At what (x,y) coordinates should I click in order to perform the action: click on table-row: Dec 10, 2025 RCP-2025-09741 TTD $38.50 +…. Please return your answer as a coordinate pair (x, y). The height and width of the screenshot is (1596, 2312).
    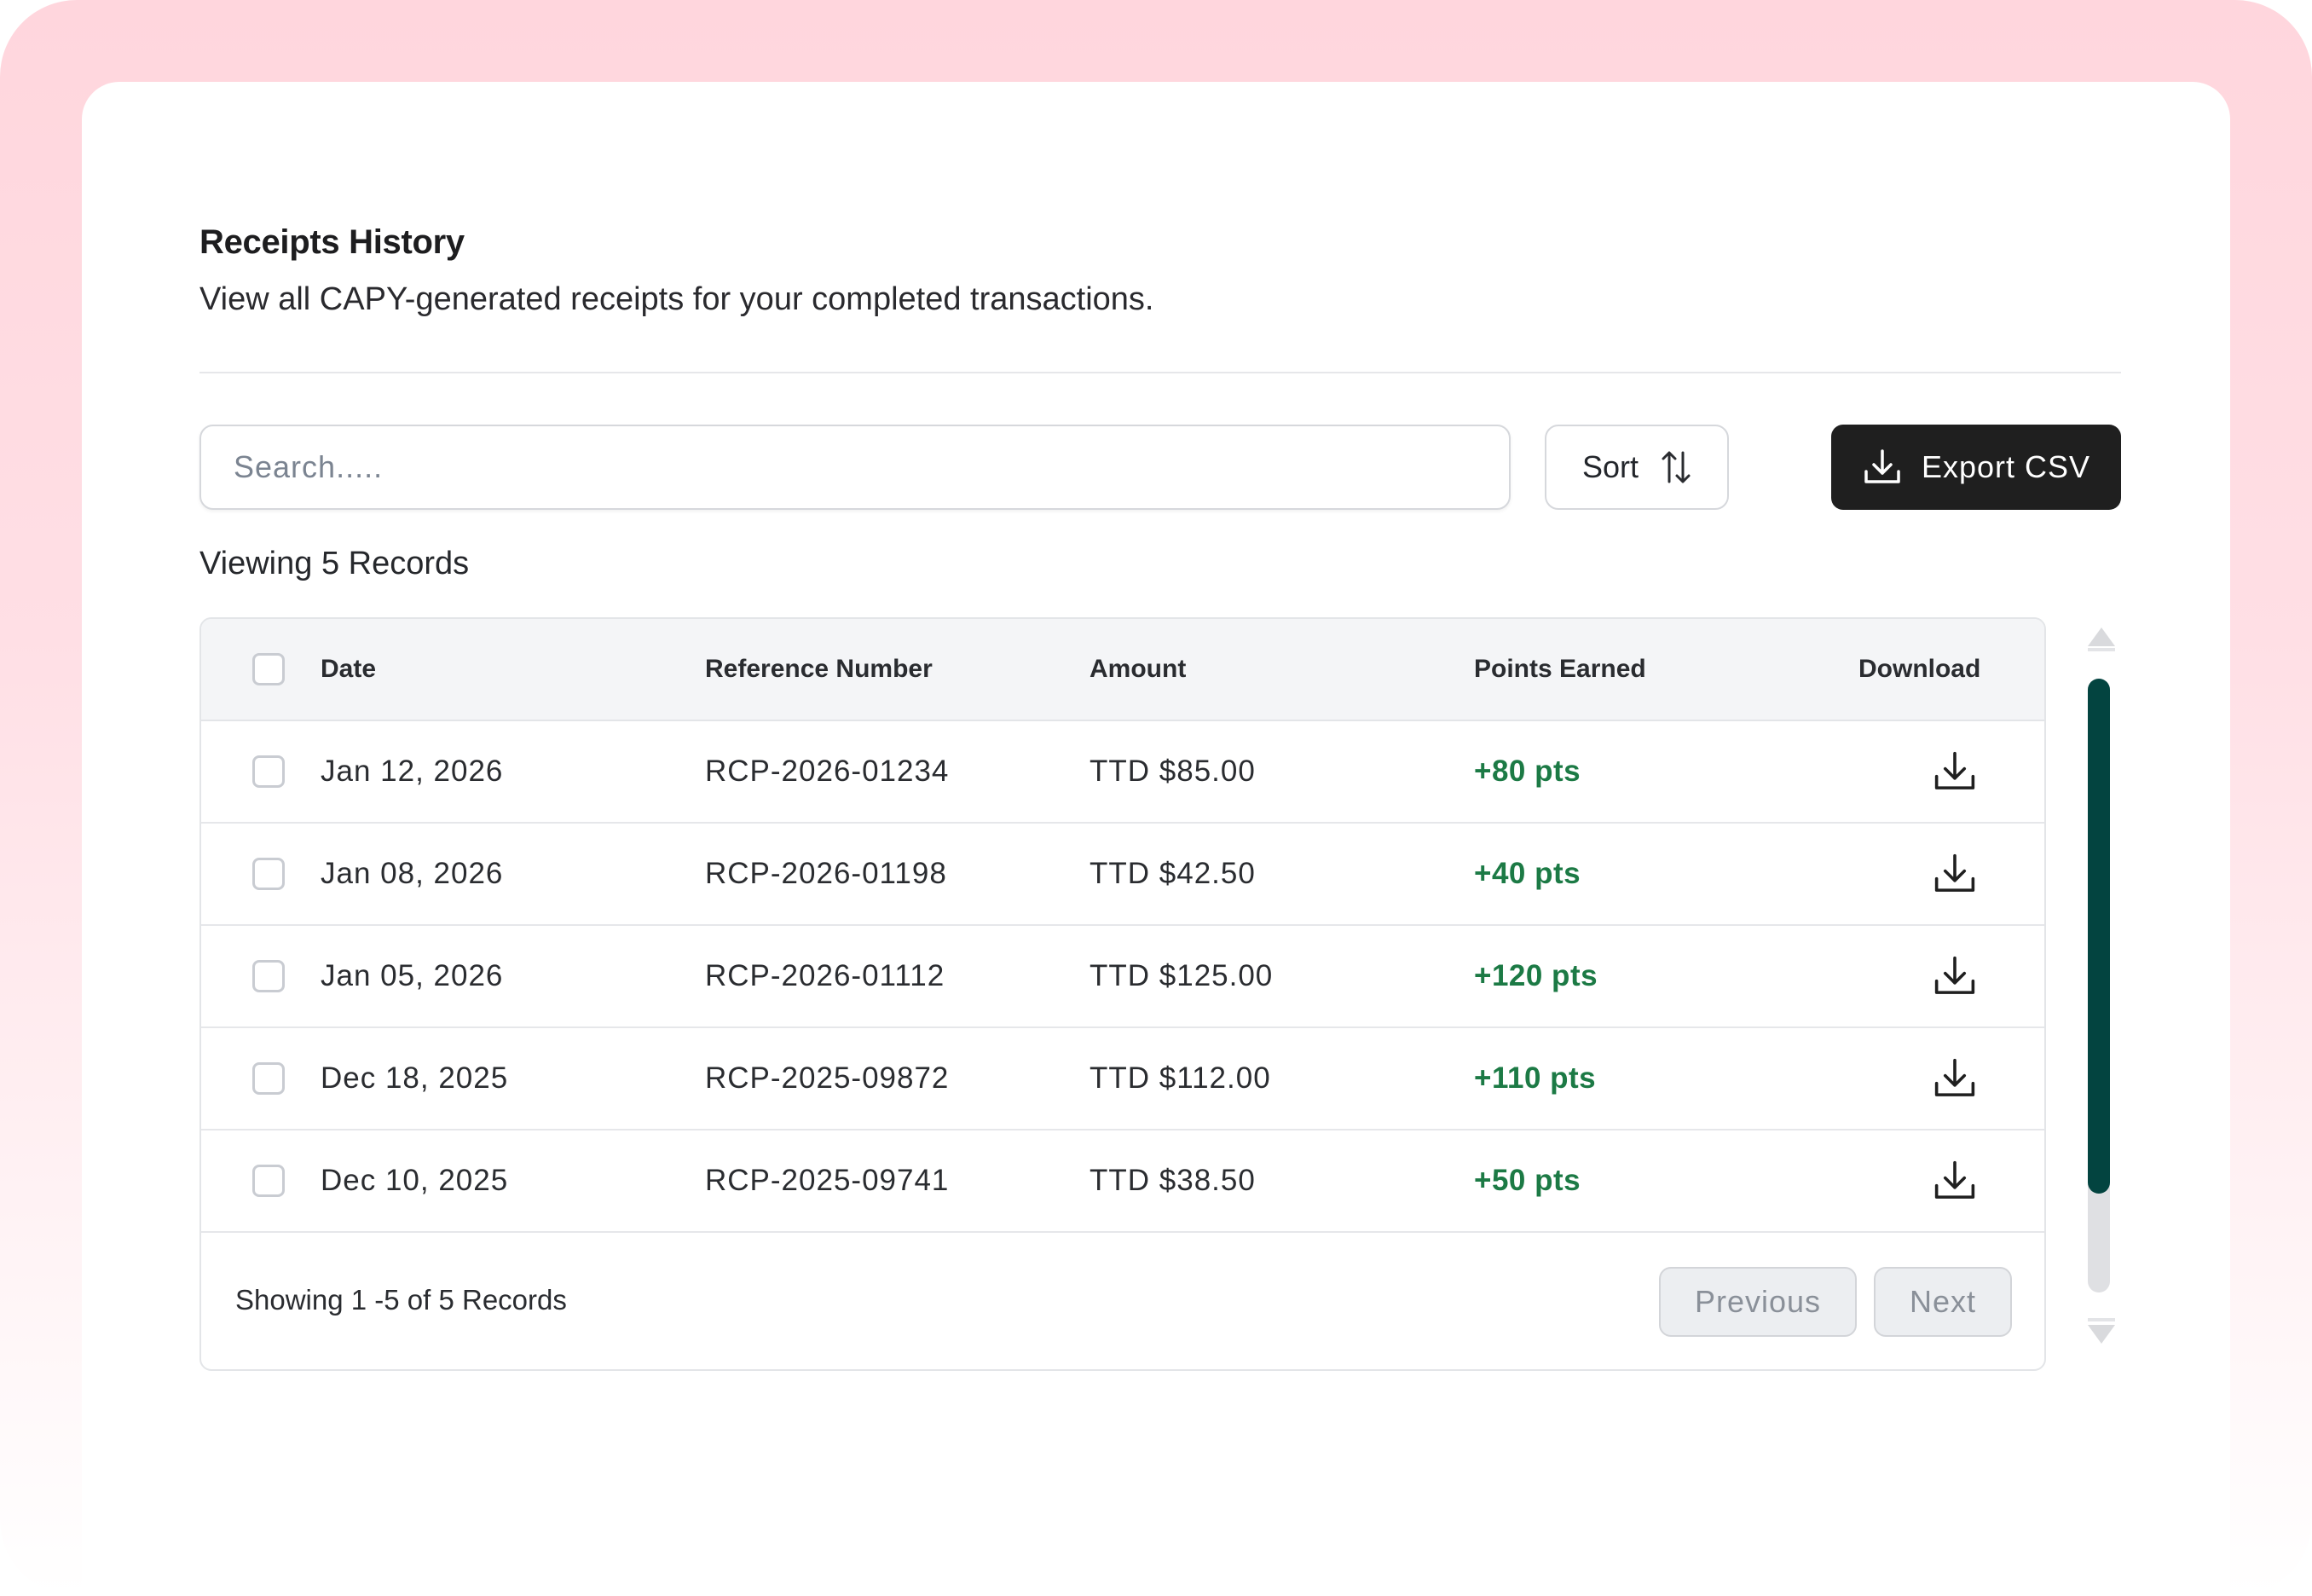
    Looking at the image, I should click on (1122, 1181).